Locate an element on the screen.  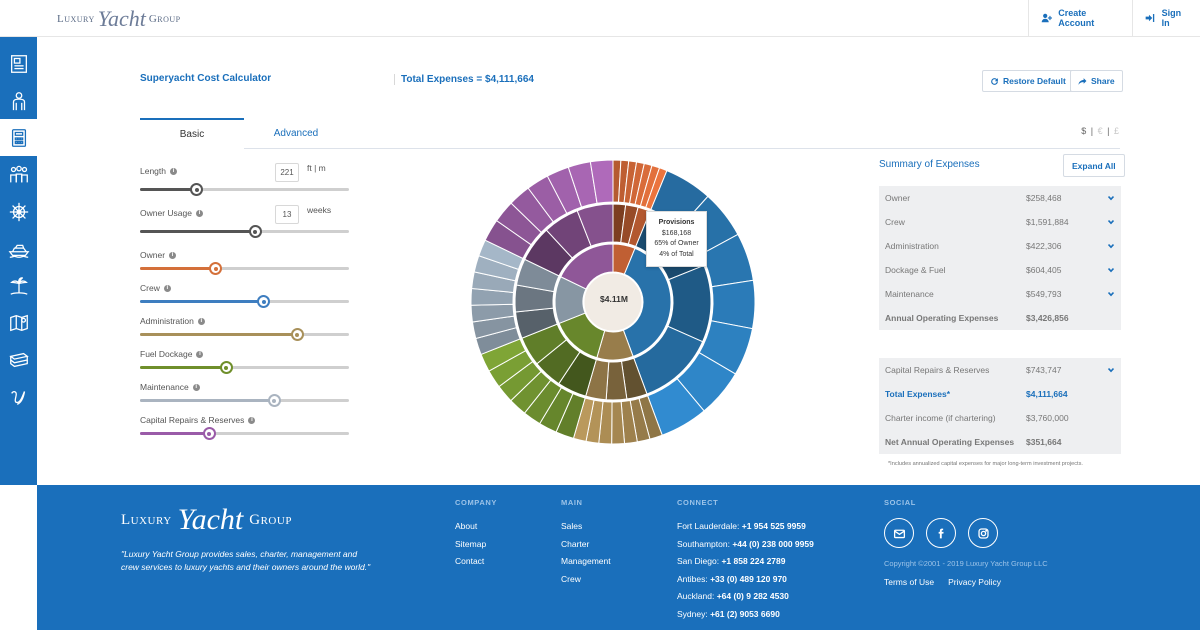
footer-link-contact: Contact is located at coordinates (470, 561).